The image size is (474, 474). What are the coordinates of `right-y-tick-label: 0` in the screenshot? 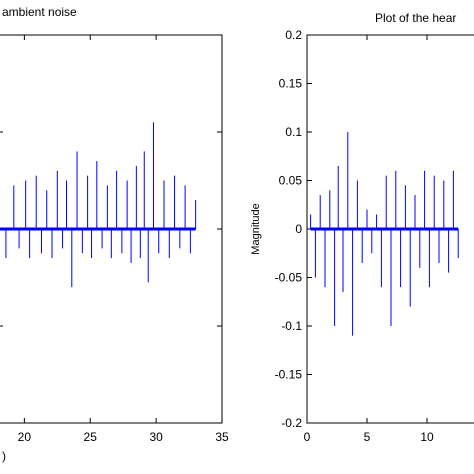 It's located at (298, 229).